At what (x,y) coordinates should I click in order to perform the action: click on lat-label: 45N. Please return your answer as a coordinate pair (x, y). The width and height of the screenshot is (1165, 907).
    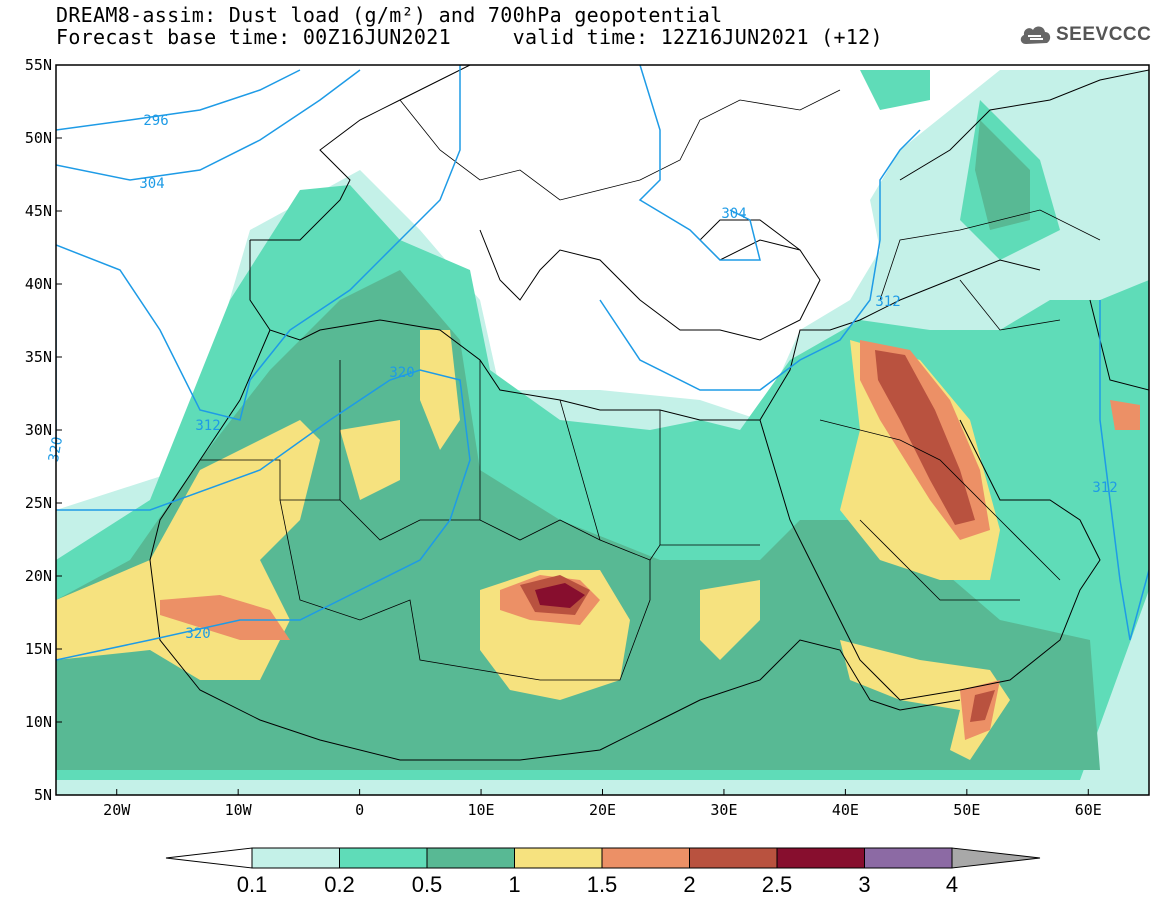
    Looking at the image, I should click on (38, 211).